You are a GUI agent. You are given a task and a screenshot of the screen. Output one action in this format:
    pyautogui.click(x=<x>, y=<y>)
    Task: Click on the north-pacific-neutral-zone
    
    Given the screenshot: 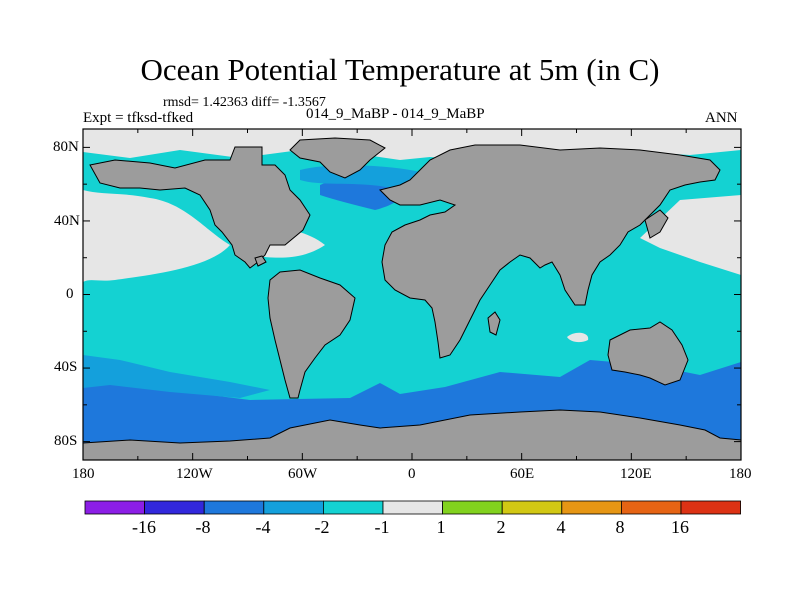 What is the action you would take?
    pyautogui.click(x=156, y=236)
    